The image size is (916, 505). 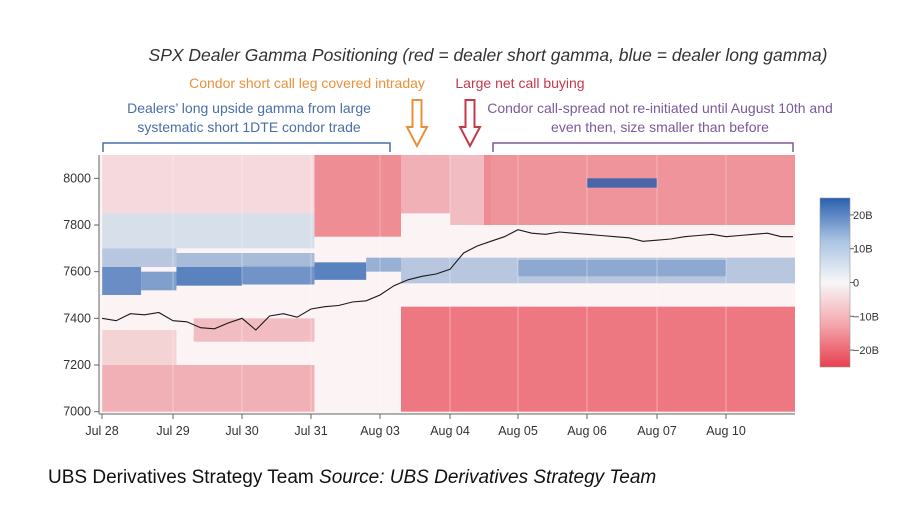 I want to click on footer-team: UBS Derivatives Strategy Team, so click(x=181, y=477).